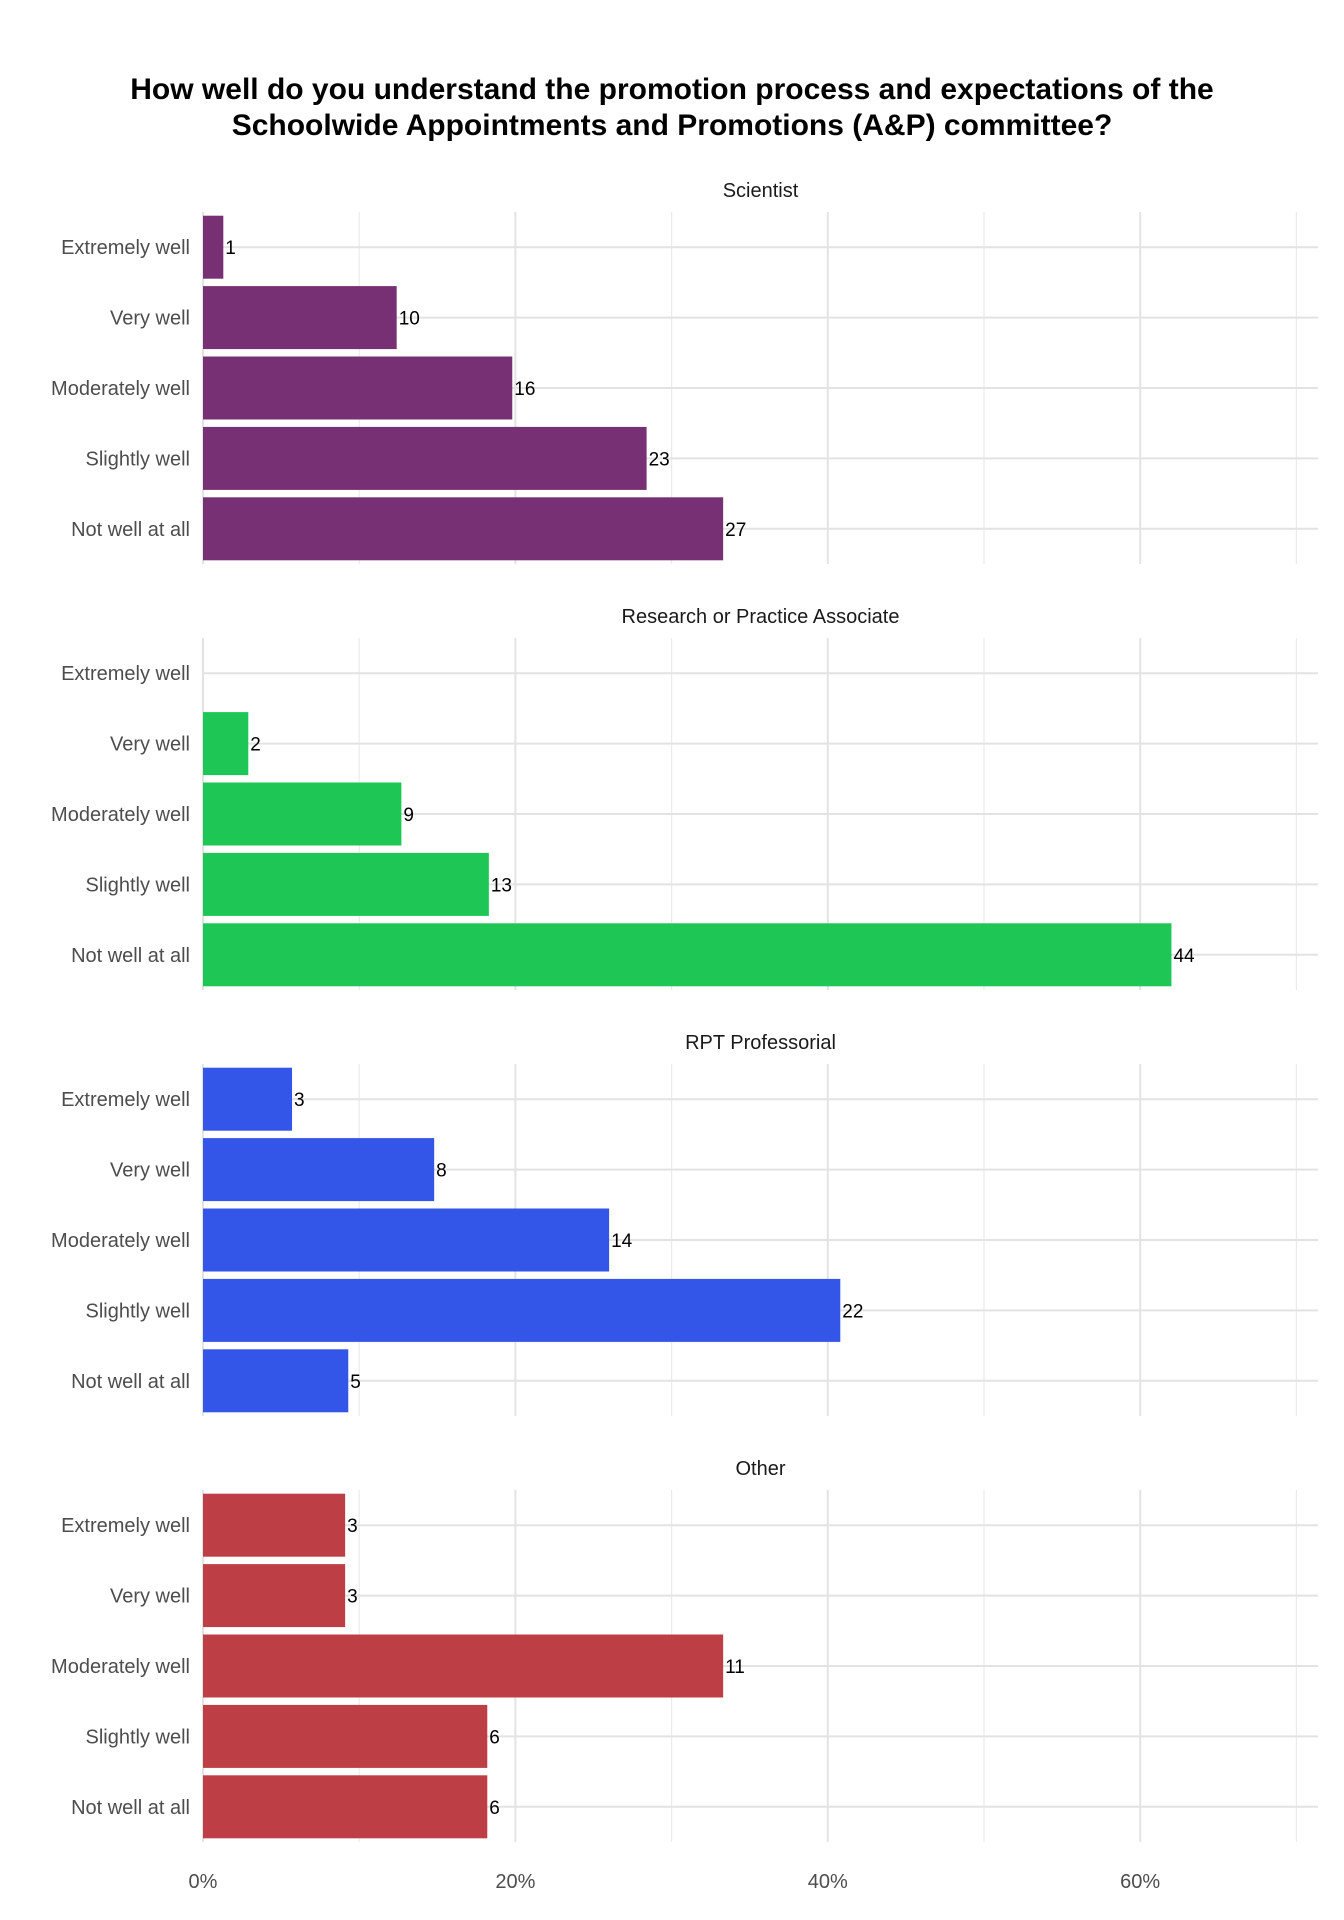 Image resolution: width=1344 pixels, height=1920 pixels. I want to click on bar-value-label: 13, so click(501, 885).